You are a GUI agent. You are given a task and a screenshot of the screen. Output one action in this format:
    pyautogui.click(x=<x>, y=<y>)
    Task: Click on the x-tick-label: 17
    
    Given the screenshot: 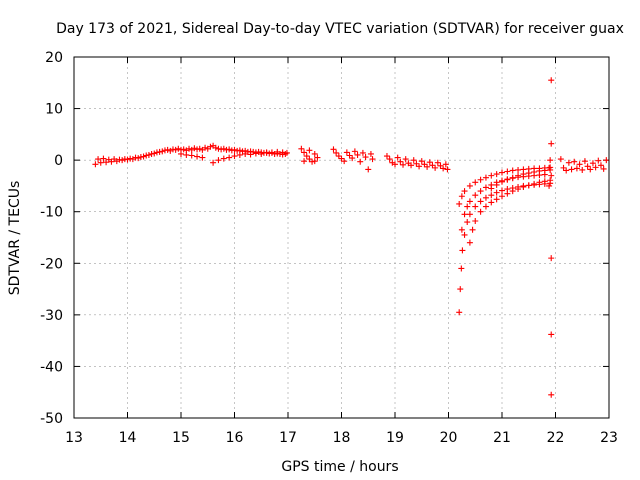 What is the action you would take?
    pyautogui.click(x=288, y=438)
    